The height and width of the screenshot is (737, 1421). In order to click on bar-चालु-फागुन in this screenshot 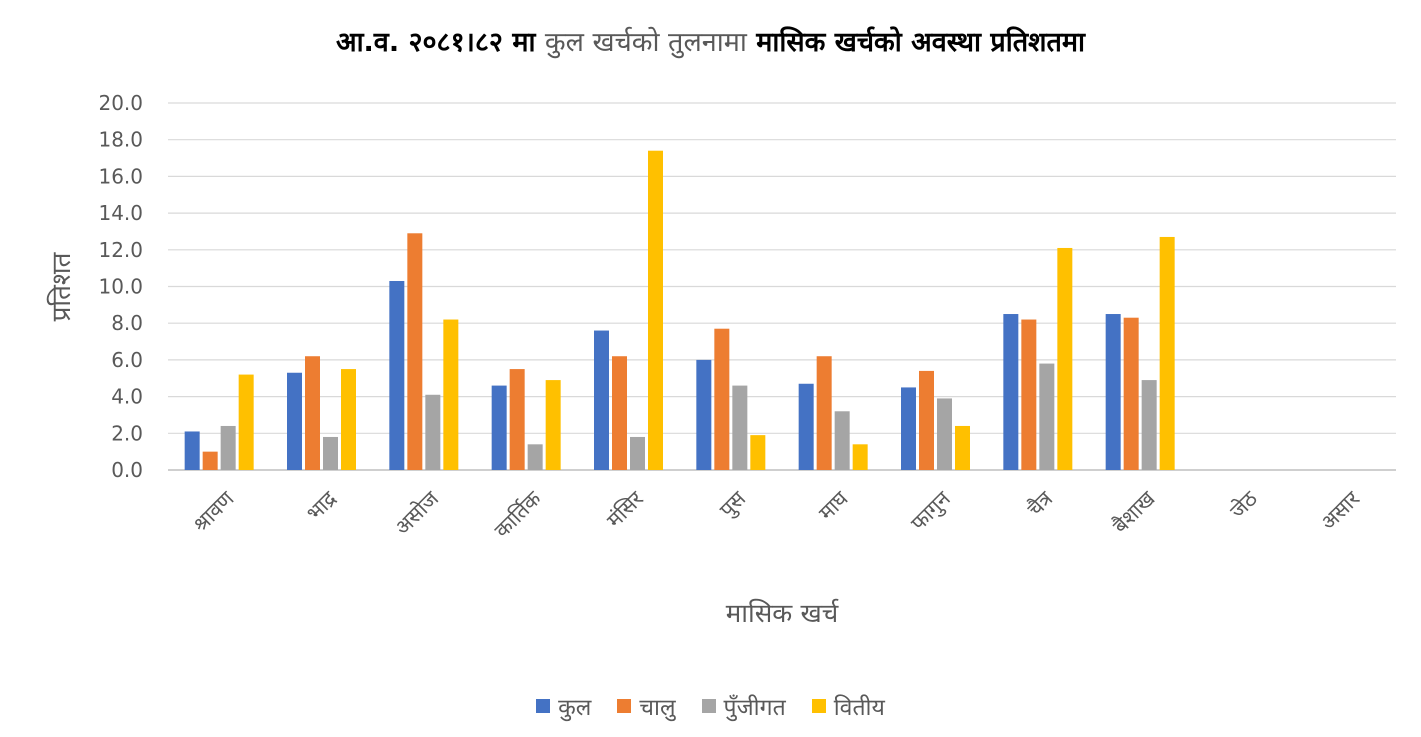, I will do `click(926, 420)`.